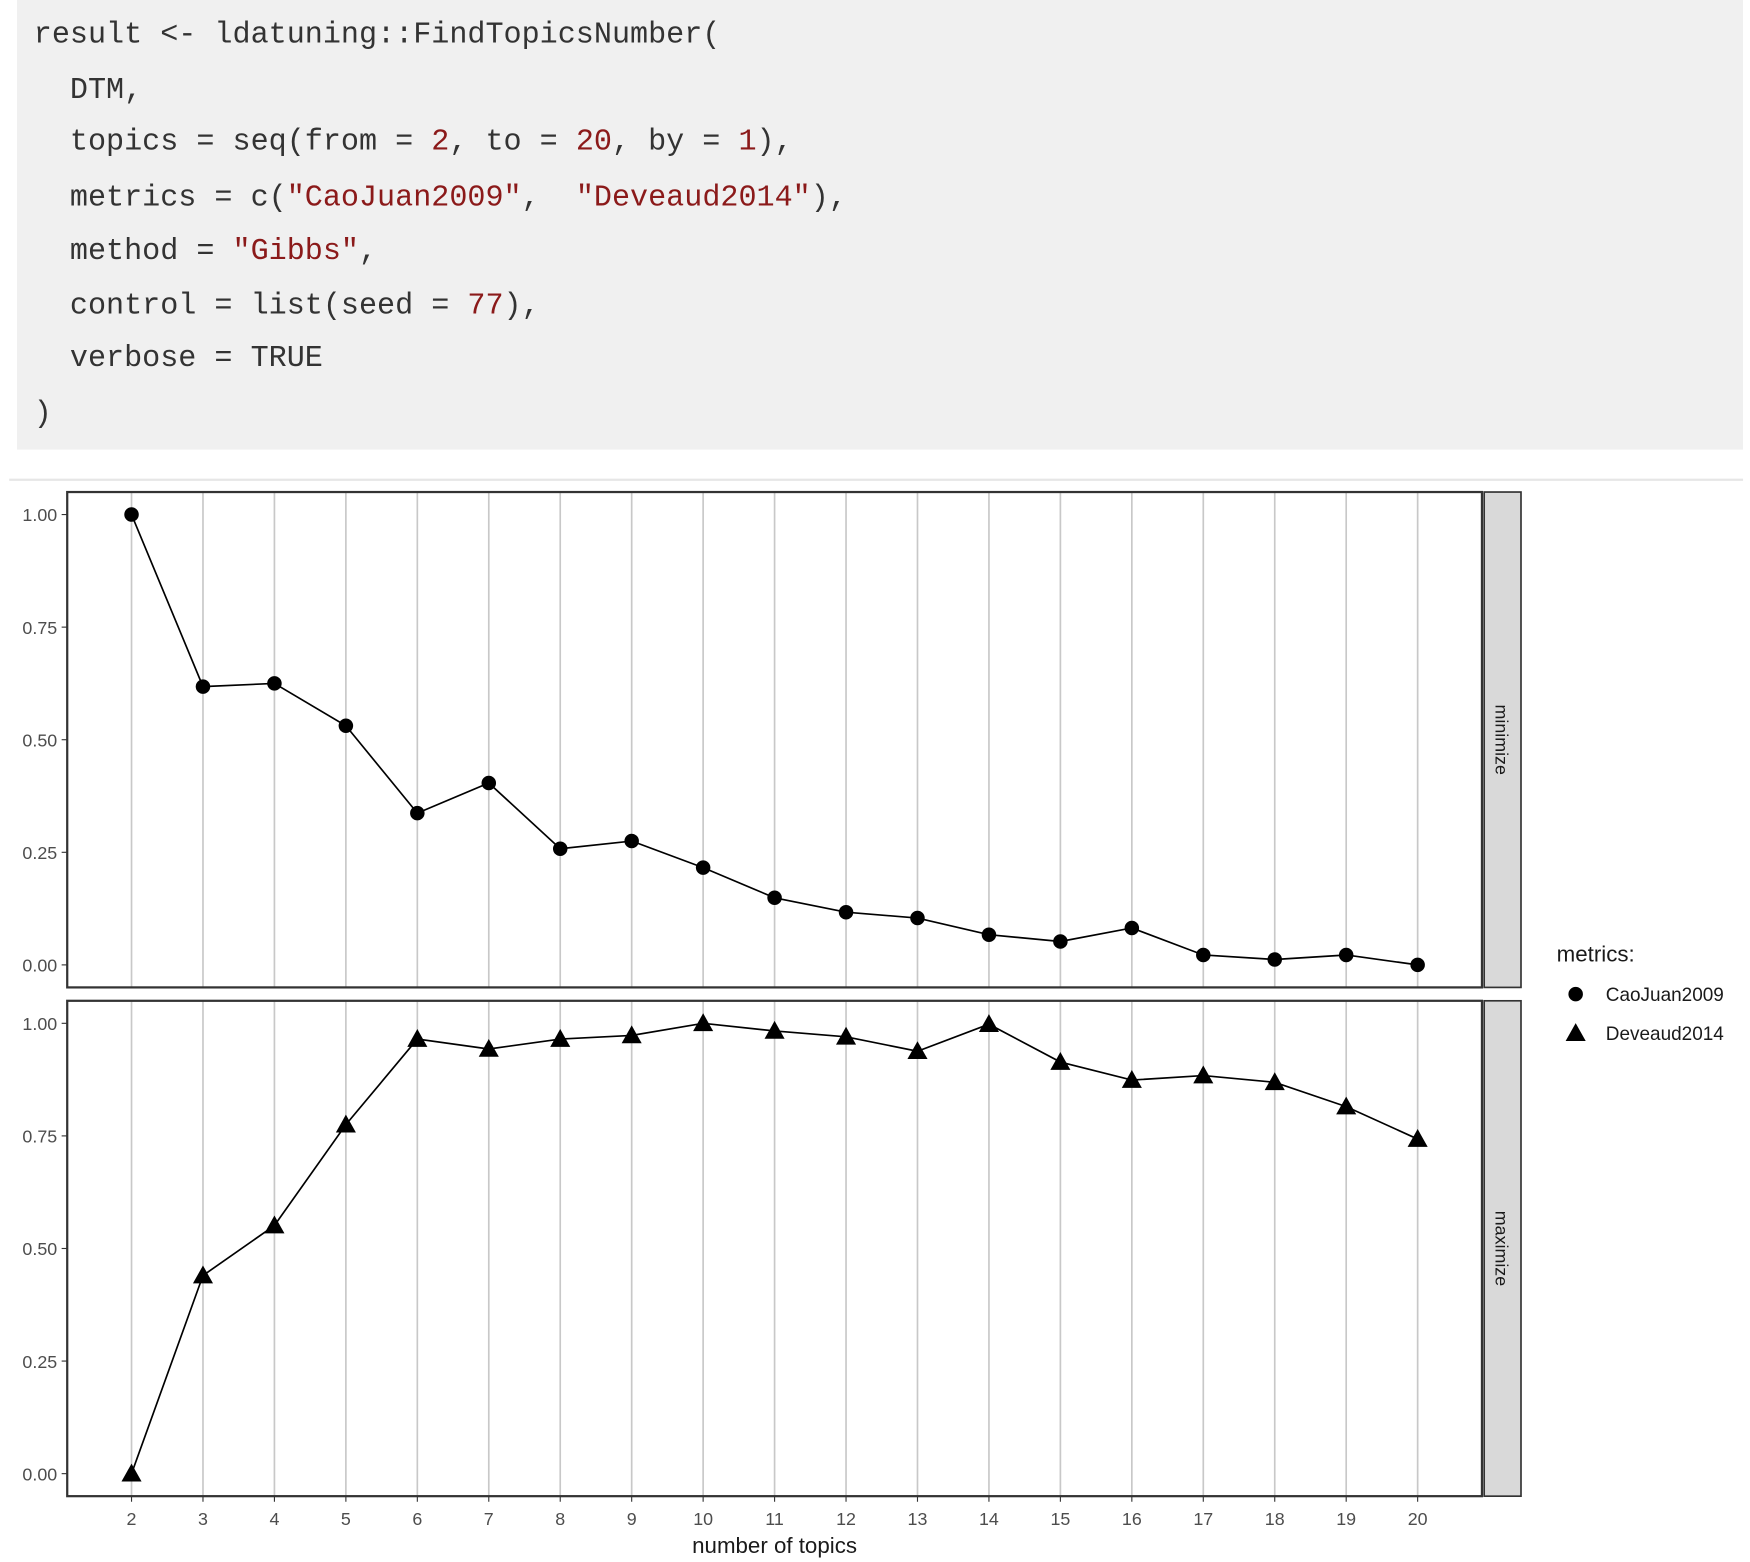 The image size is (1750, 1562). What do you see at coordinates (989, 1519) in the screenshot?
I see `x-tick-label: 14` at bounding box center [989, 1519].